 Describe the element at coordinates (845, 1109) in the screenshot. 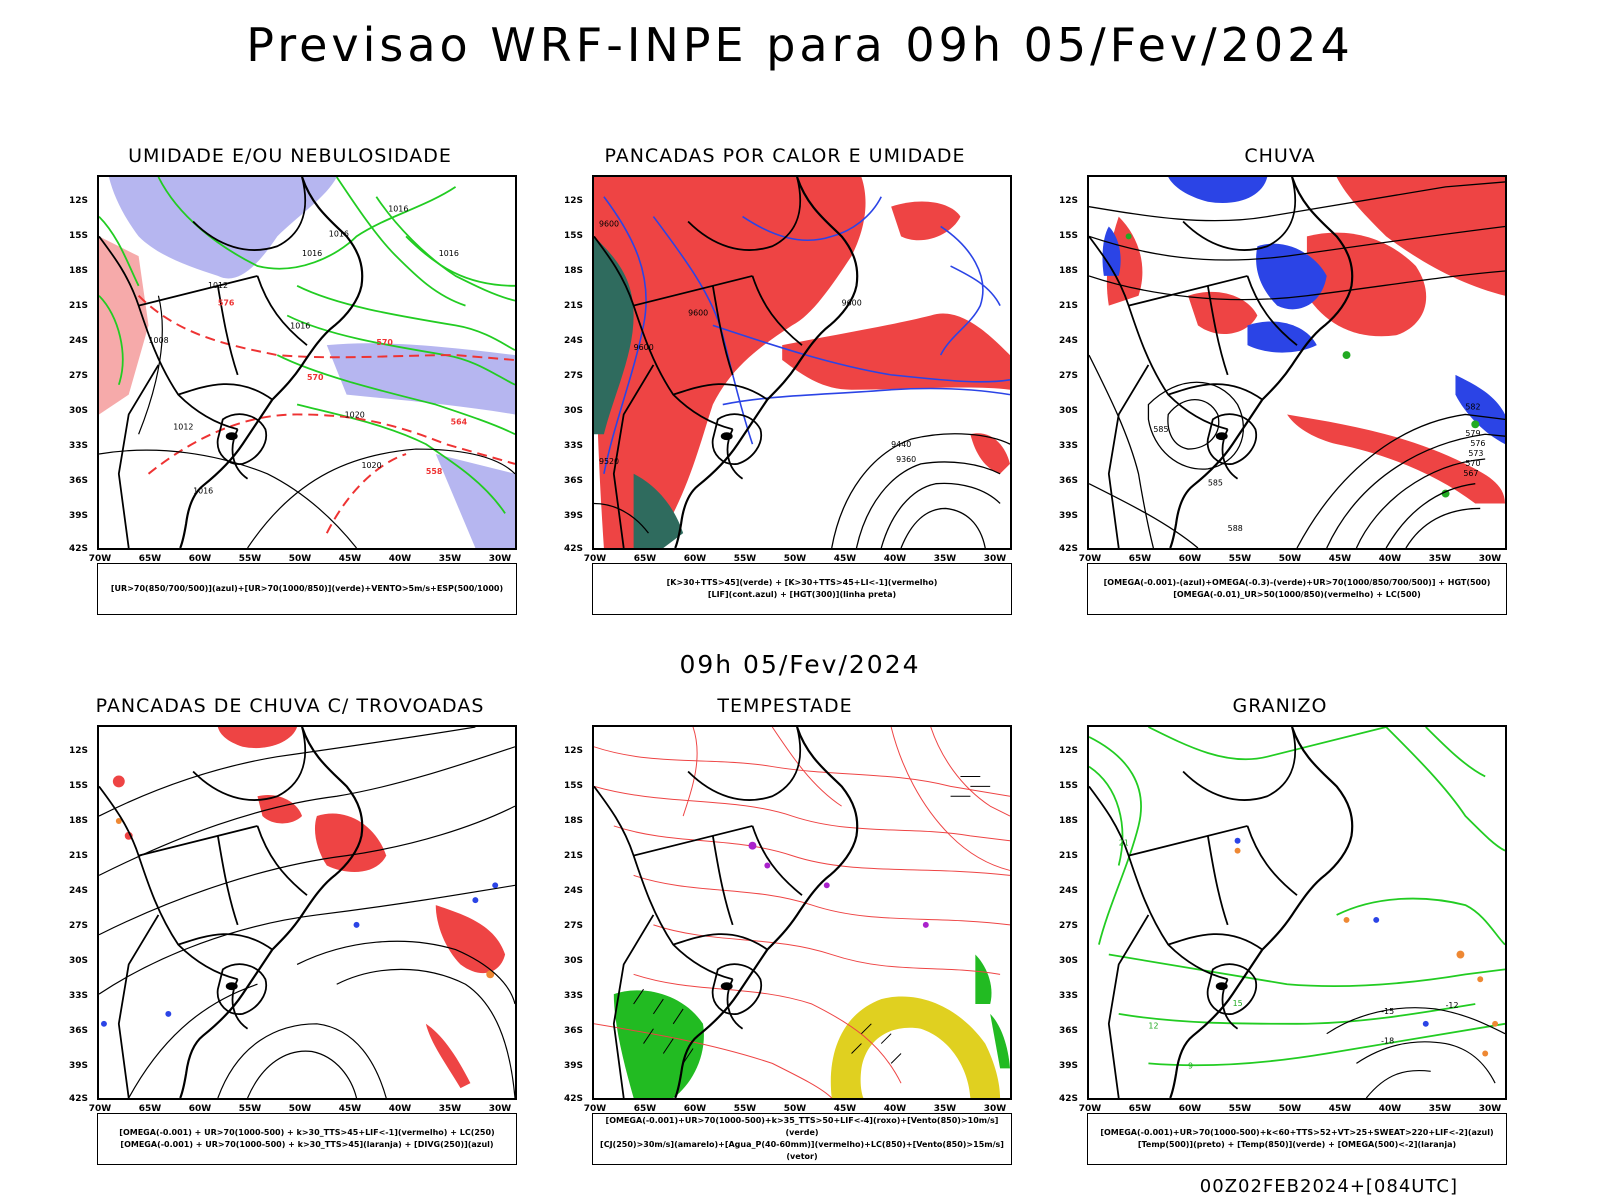

I see `x-tick-label: 45W` at that location.